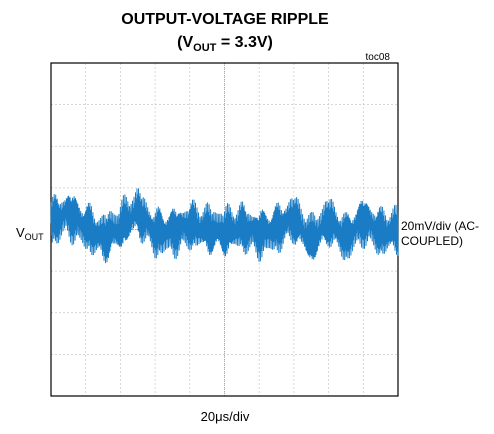  Describe the element at coordinates (244, 42) in the screenshot. I see `subtitle-rest: = 3.3V)` at that location.